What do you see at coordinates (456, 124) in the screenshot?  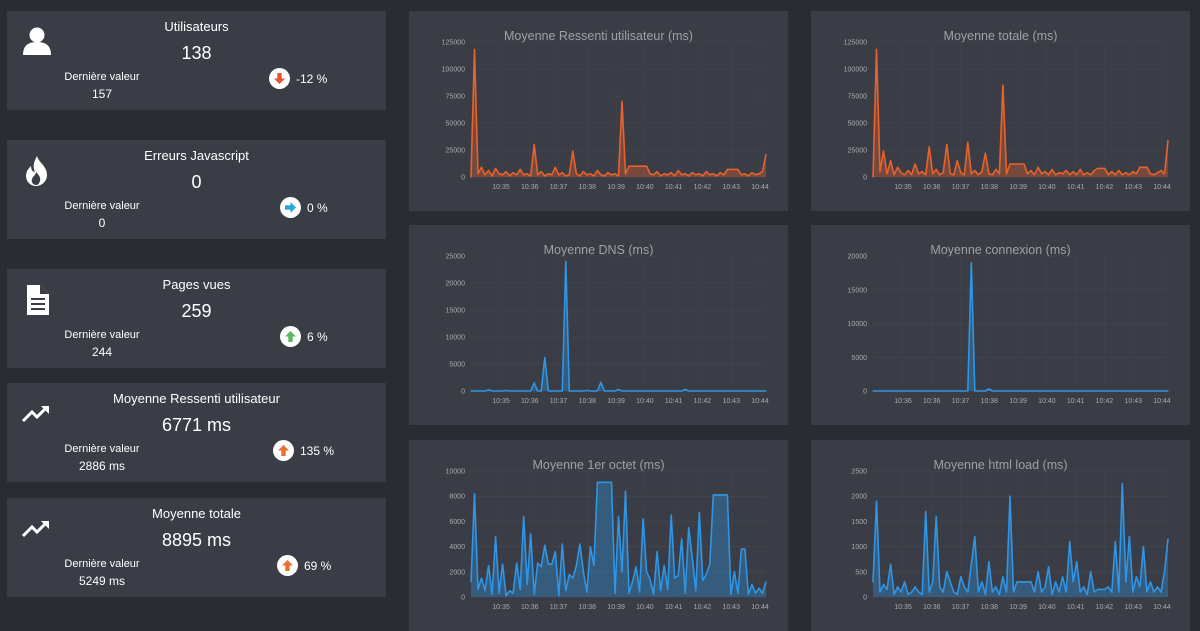 I see `y-tick-label: 50000` at bounding box center [456, 124].